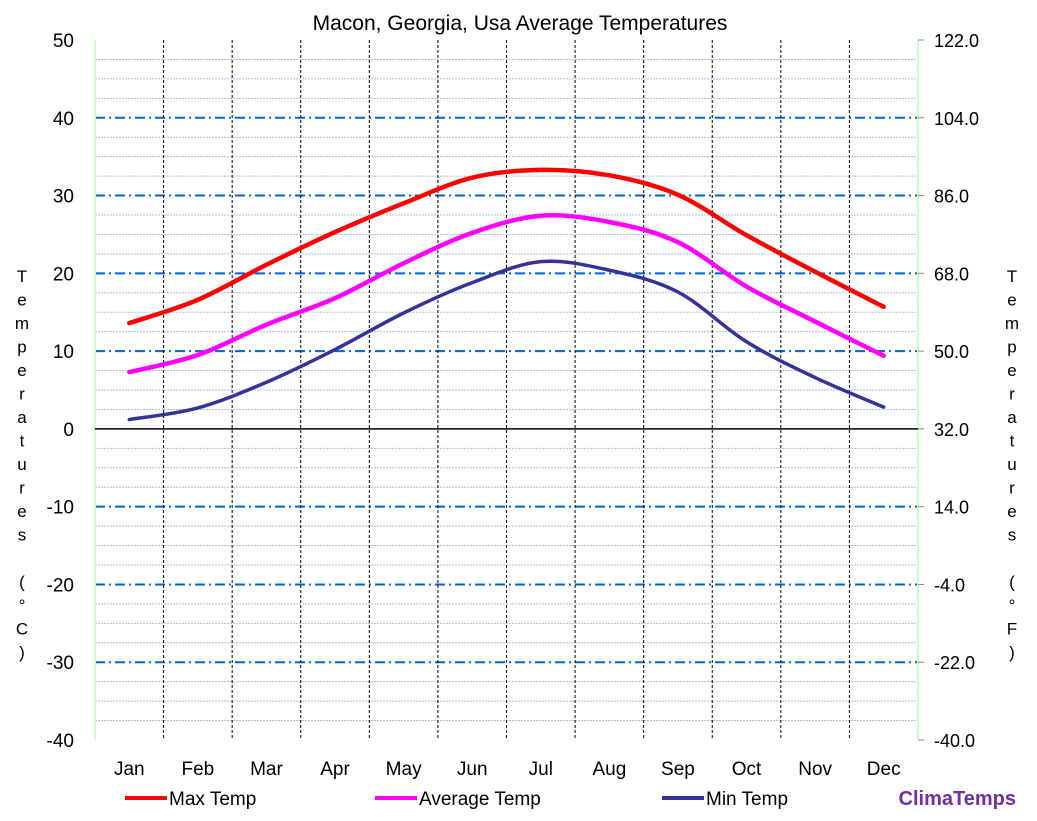 Image resolution: width=1037 pixels, height=821 pixels. I want to click on y2-axis-title: t, so click(1012, 441).